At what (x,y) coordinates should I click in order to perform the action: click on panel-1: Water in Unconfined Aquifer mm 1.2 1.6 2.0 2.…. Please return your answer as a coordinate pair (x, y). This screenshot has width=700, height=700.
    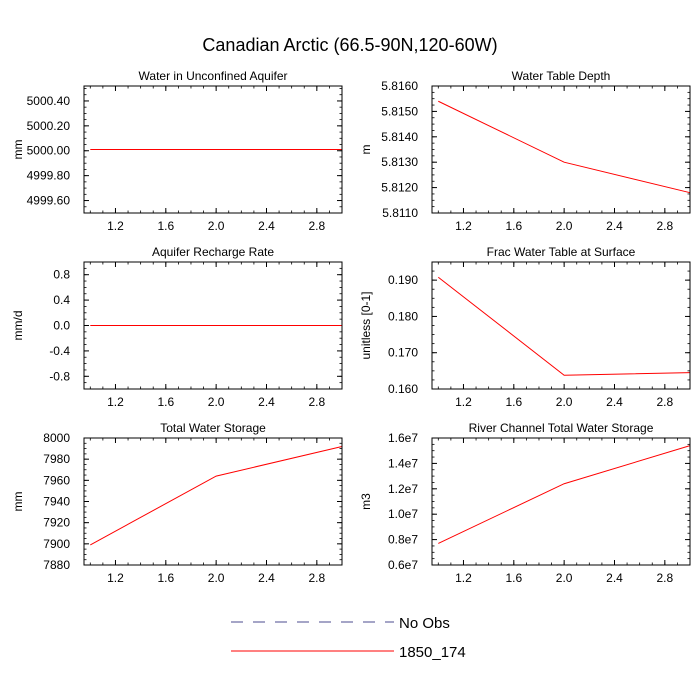
    Looking at the image, I should click on (177, 151).